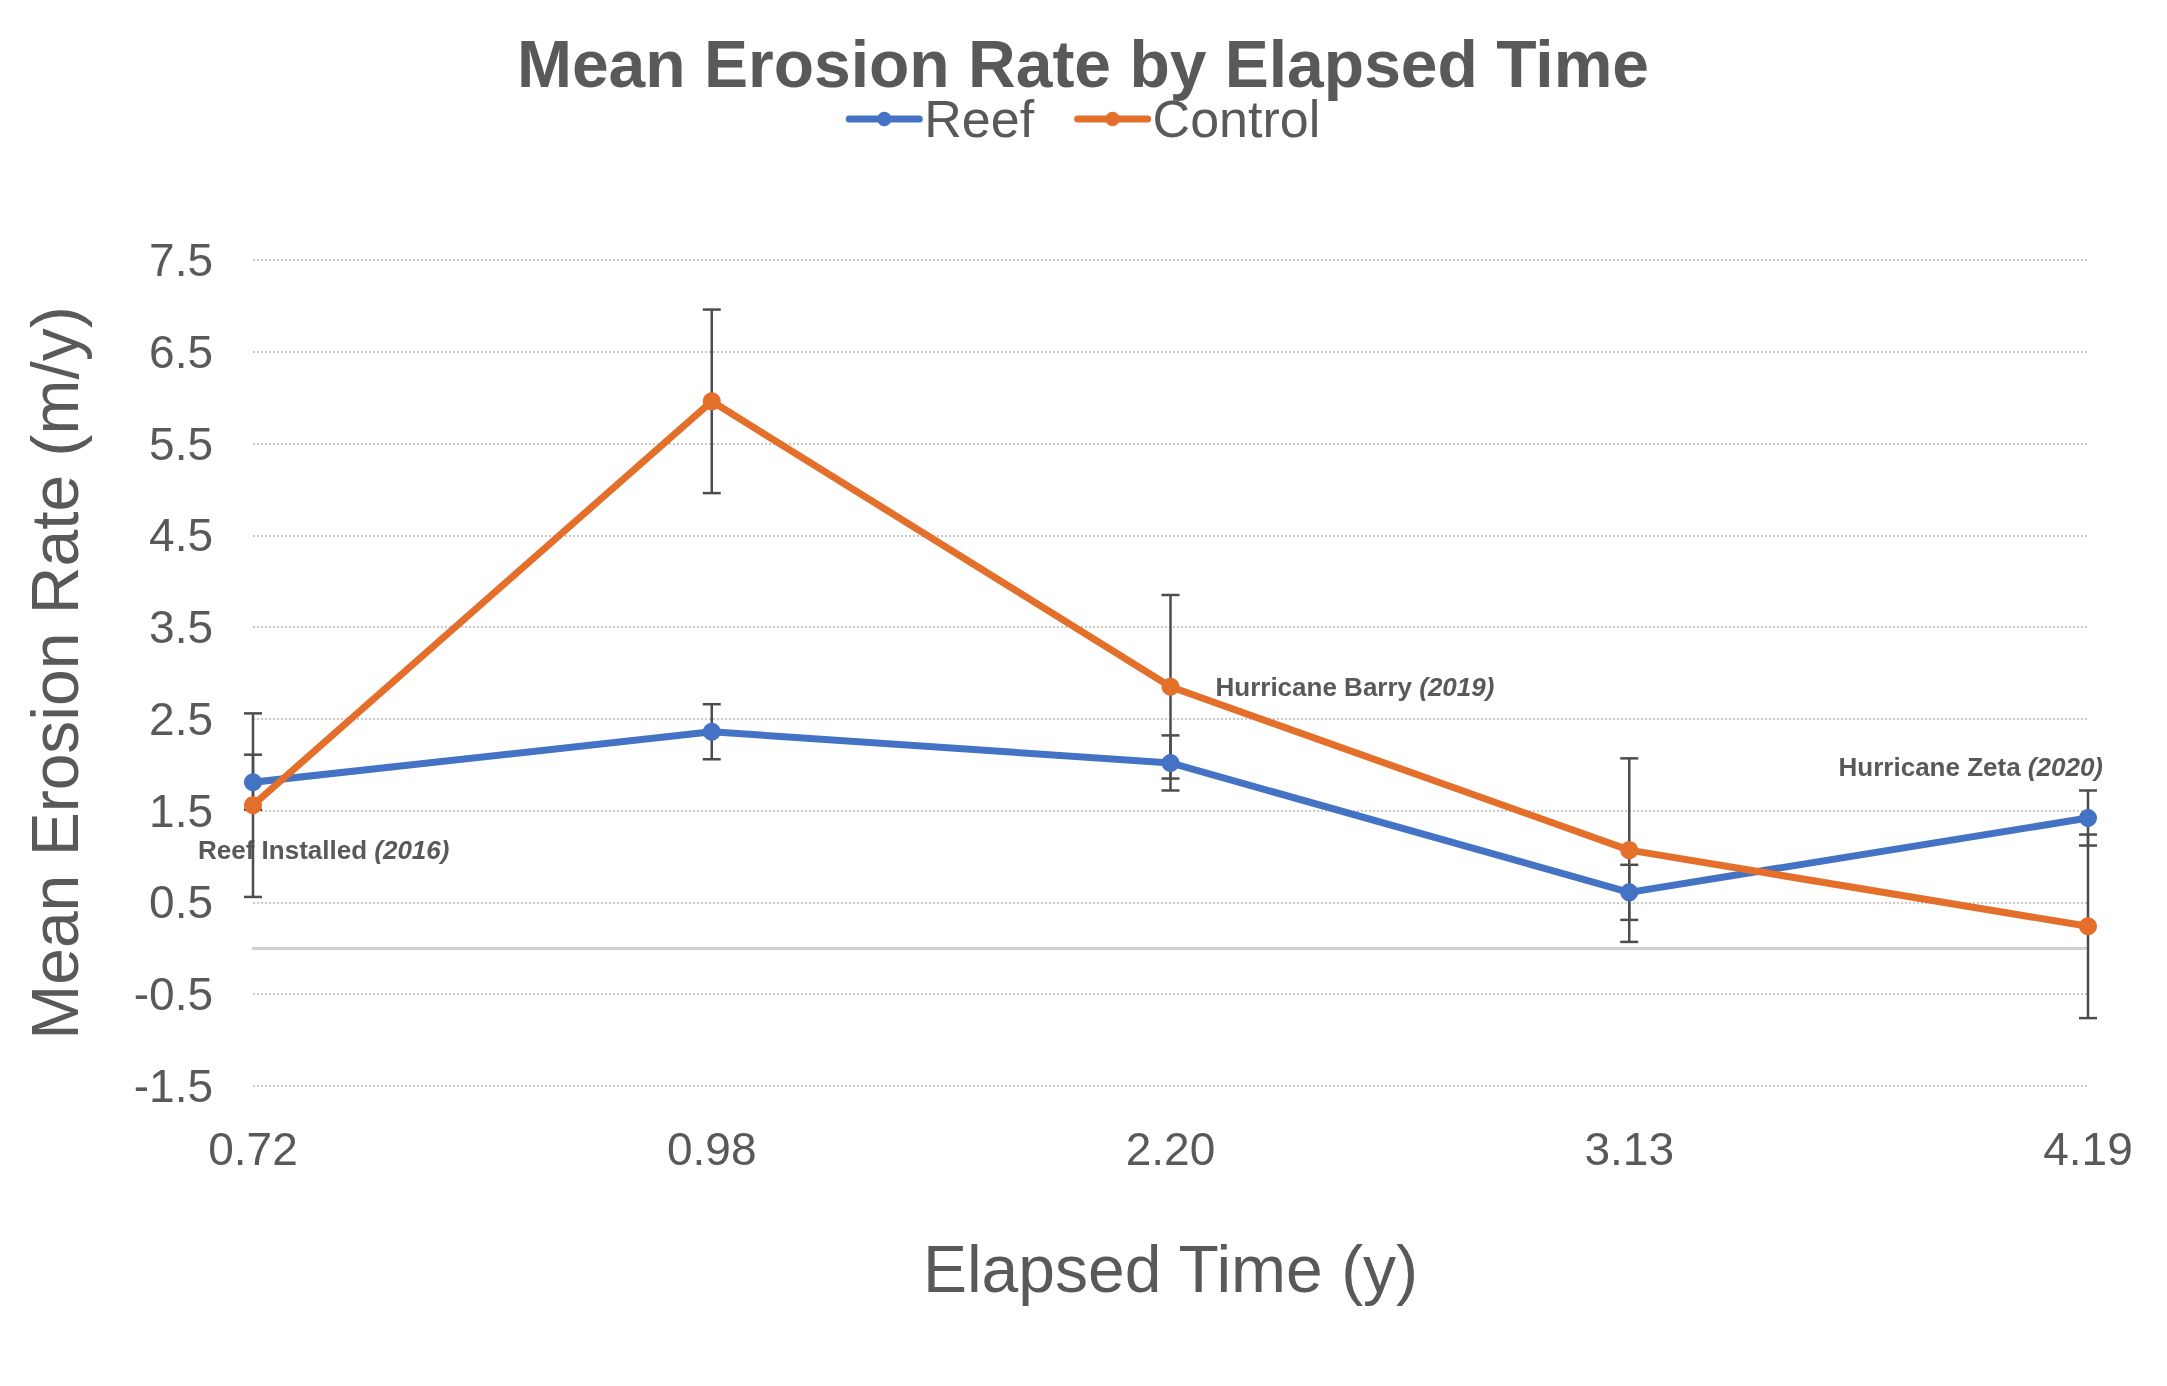  I want to click on x-tick-label: 2.20, so click(1170, 1149).